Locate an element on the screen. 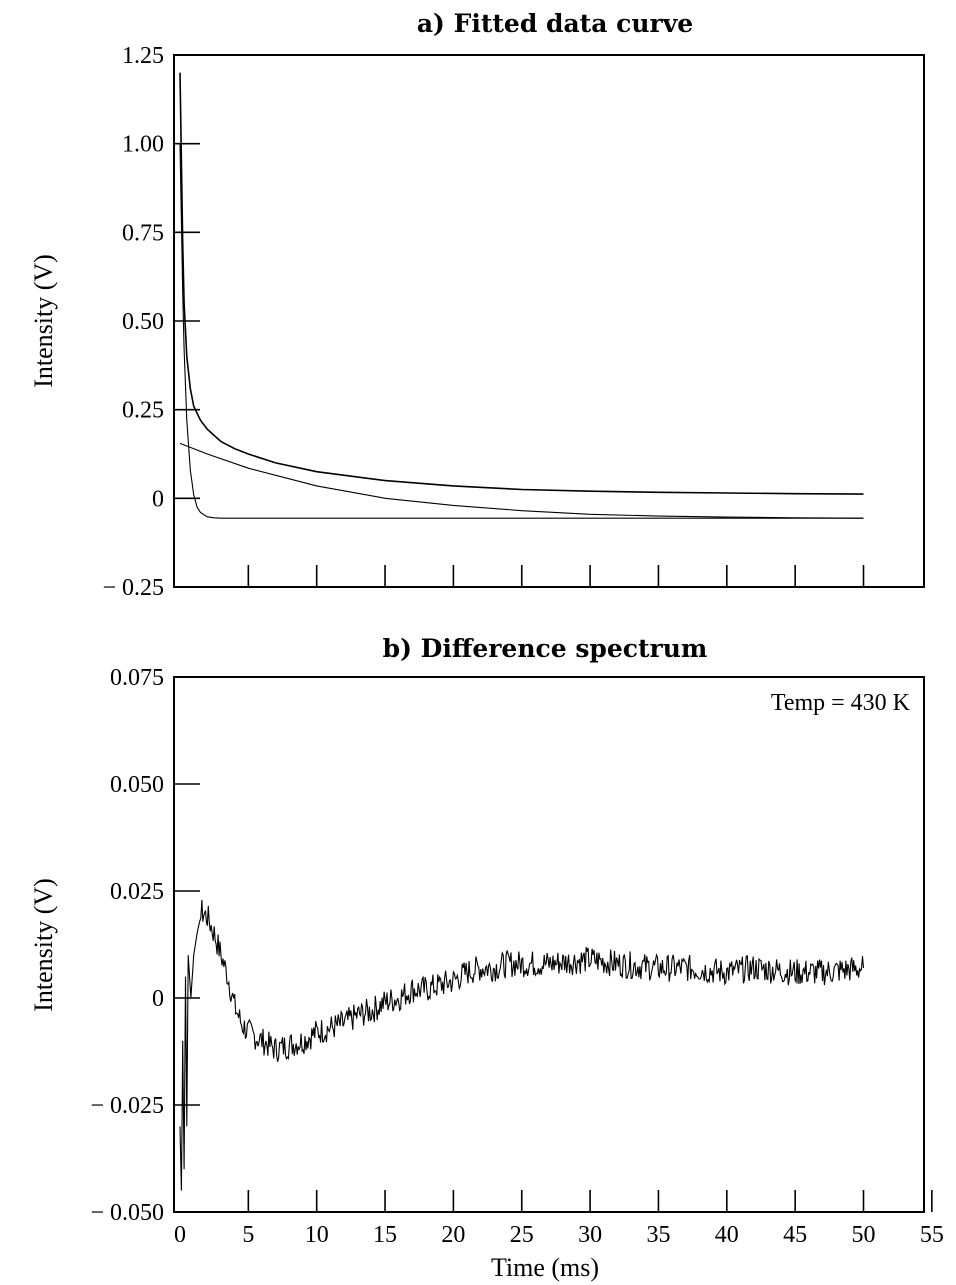 Image resolution: width=956 pixels, height=1285 pixels. panel-b-y-tick-label: − 0.025 is located at coordinates (127, 1106).